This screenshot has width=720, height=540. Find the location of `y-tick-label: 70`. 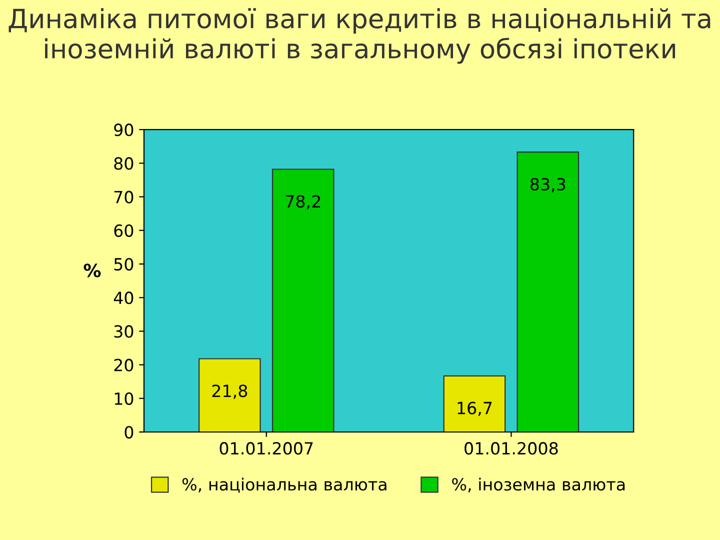

y-tick-label: 70 is located at coordinates (124, 197).